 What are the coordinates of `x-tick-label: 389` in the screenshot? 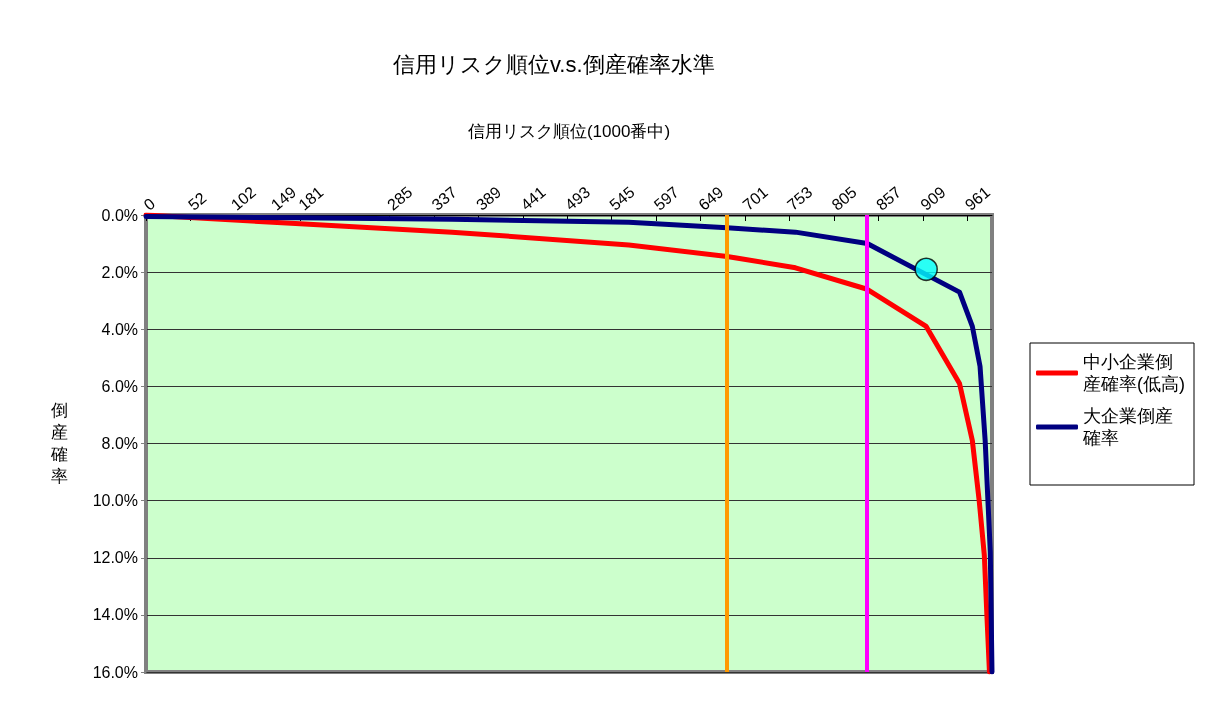 It's located at (488, 198).